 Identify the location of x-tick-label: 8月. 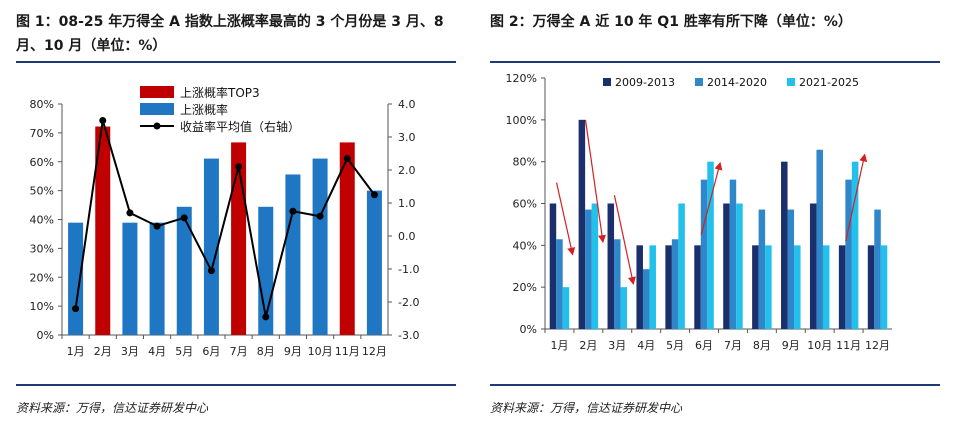
(266, 351).